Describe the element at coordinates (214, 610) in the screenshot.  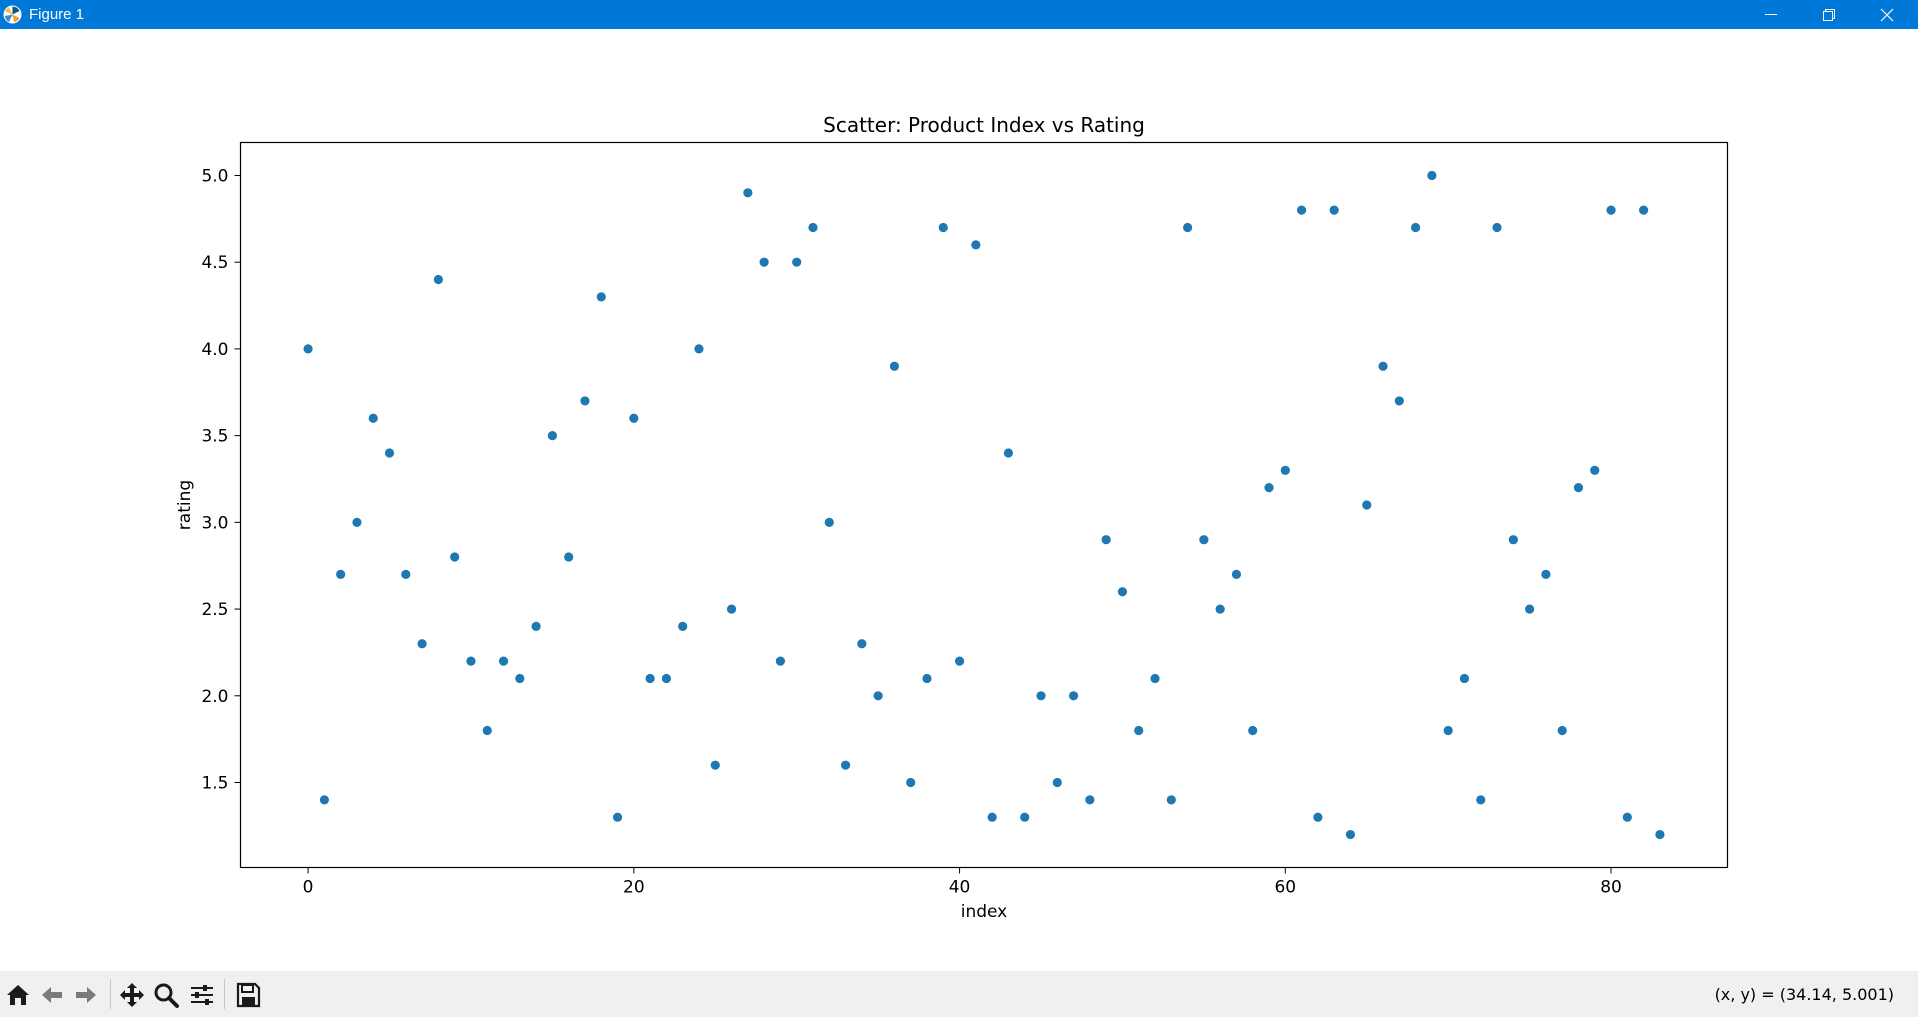
I see `y-tick-label: 2.5` at that location.